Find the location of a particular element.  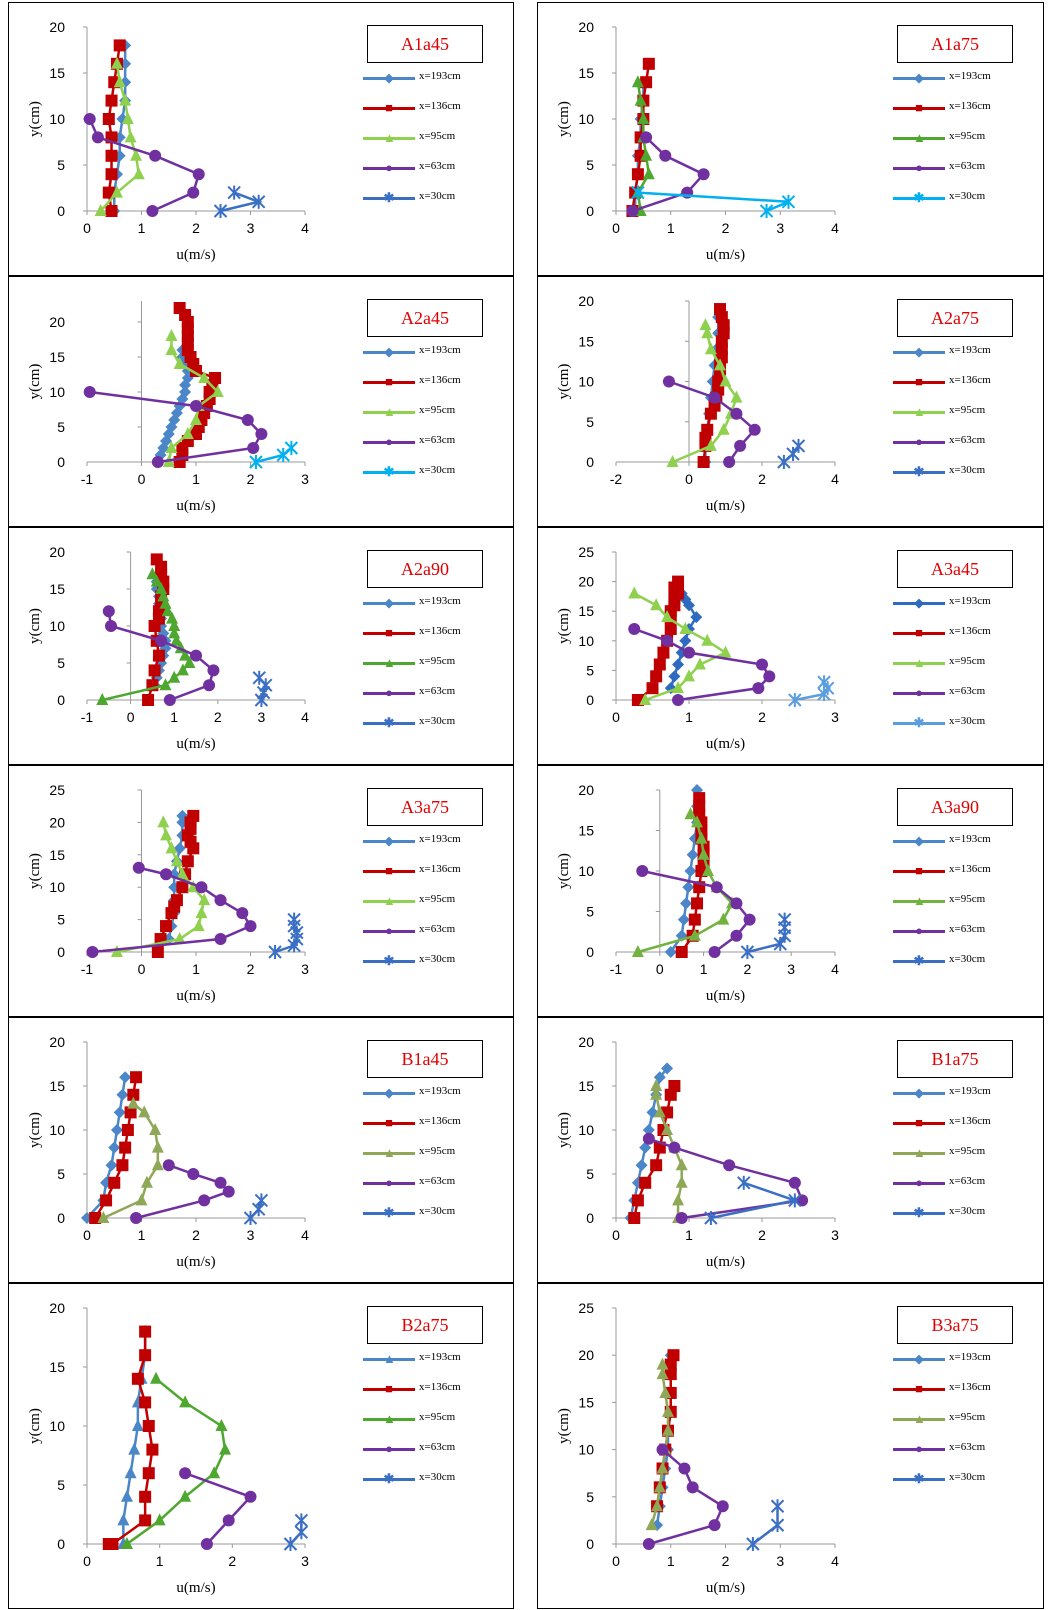

legend-marker: ● is located at coordinates (919, 692).